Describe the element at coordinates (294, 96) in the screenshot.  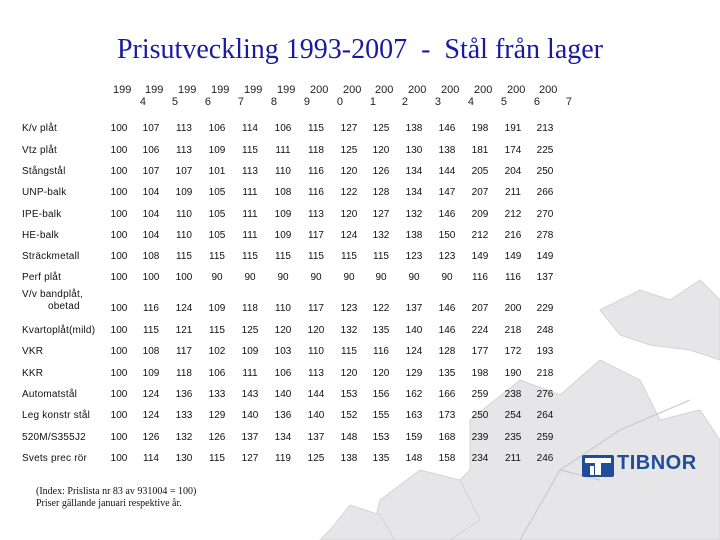
I see `year-header-cell: 199 9` at that location.